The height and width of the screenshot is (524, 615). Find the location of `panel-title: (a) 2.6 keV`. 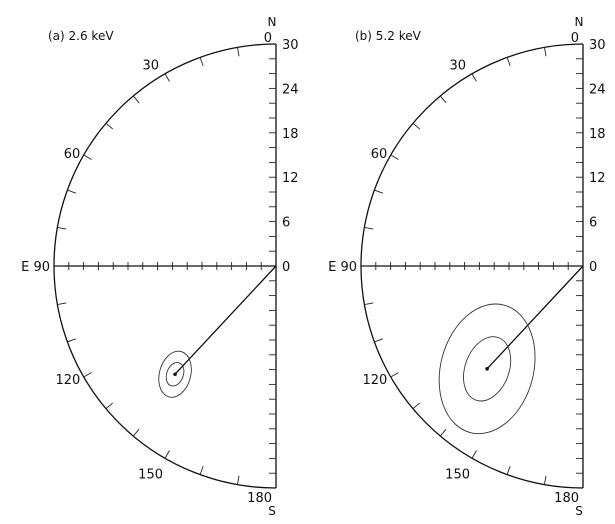

panel-title: (a) 2.6 keV is located at coordinates (81, 36).